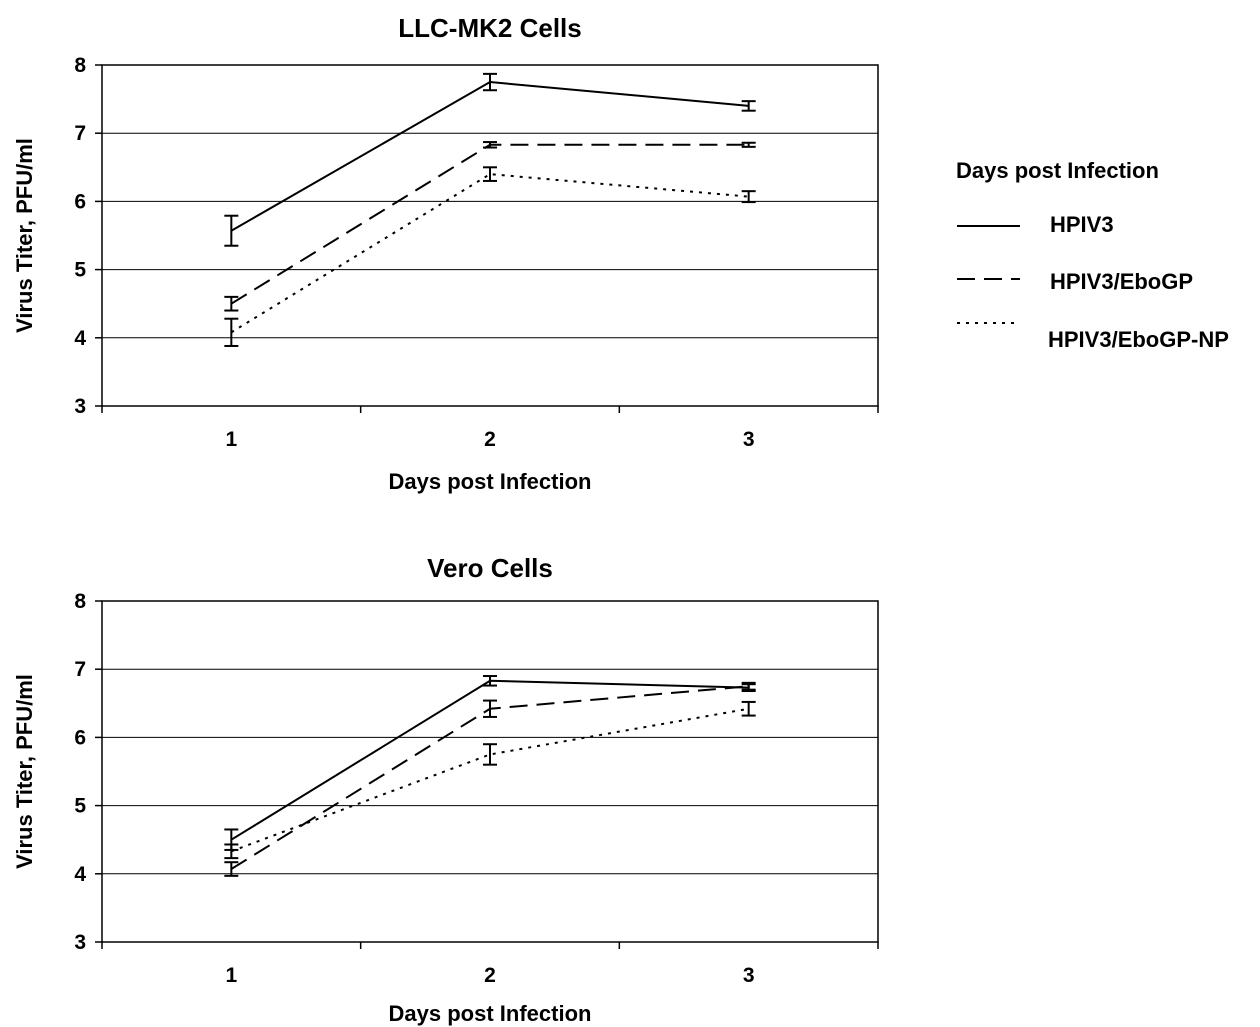  What do you see at coordinates (1057, 170) in the screenshot?
I see `legend-title: Days post Infection` at bounding box center [1057, 170].